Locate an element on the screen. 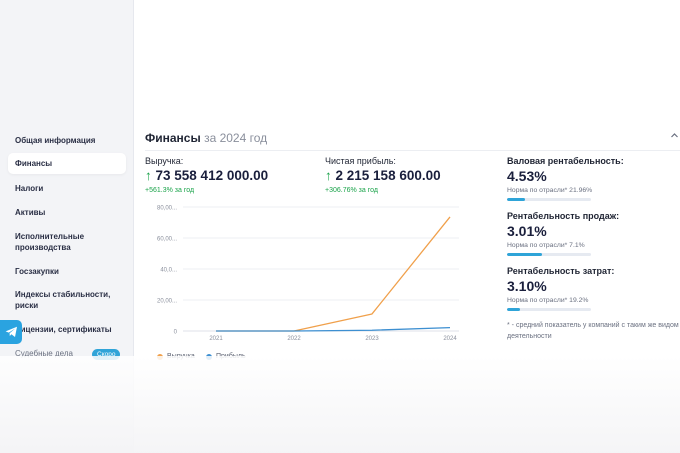 The width and height of the screenshot is (680, 453). revenue-value: ↑ 73 558 412 000.00 is located at coordinates (206, 175).